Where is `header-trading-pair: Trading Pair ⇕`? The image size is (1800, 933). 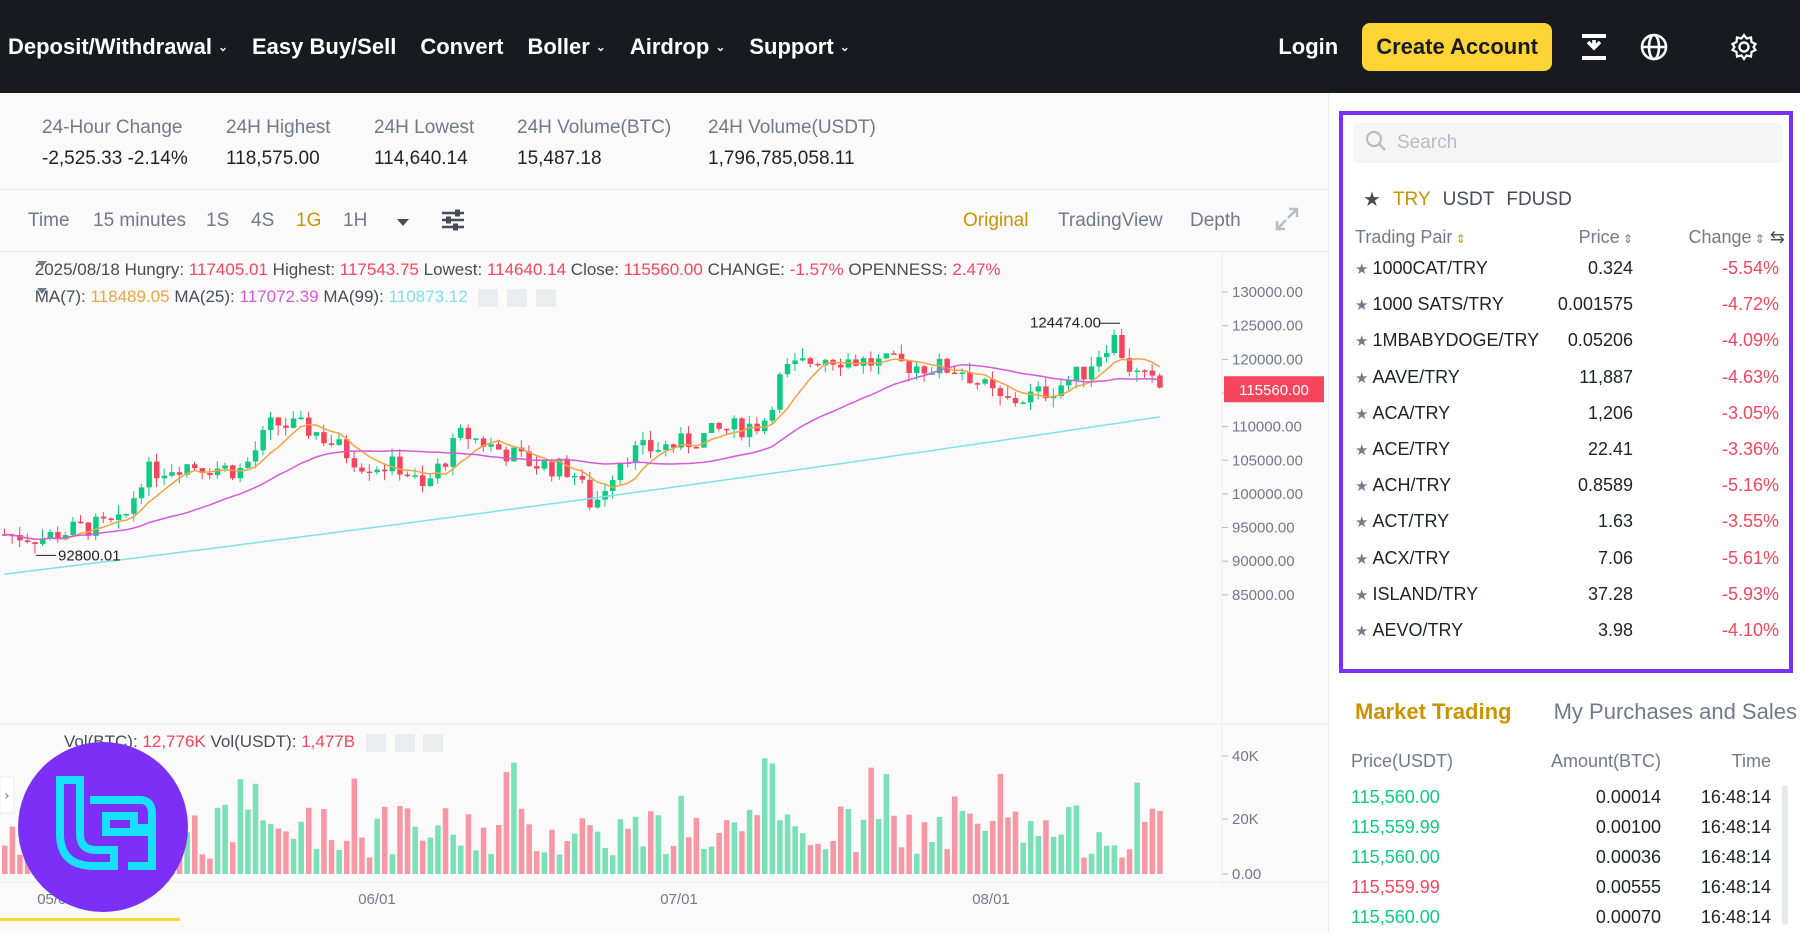
header-trading-pair: Trading Pair ⇕ is located at coordinates (1410, 237).